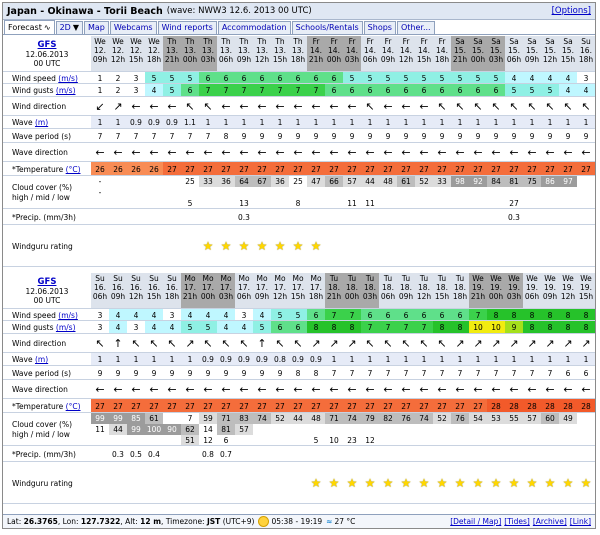 The height and width of the screenshot is (535, 600). What do you see at coordinates (460, 343) in the screenshot?
I see `wind-direction-arrow: ↗` at bounding box center [460, 343].